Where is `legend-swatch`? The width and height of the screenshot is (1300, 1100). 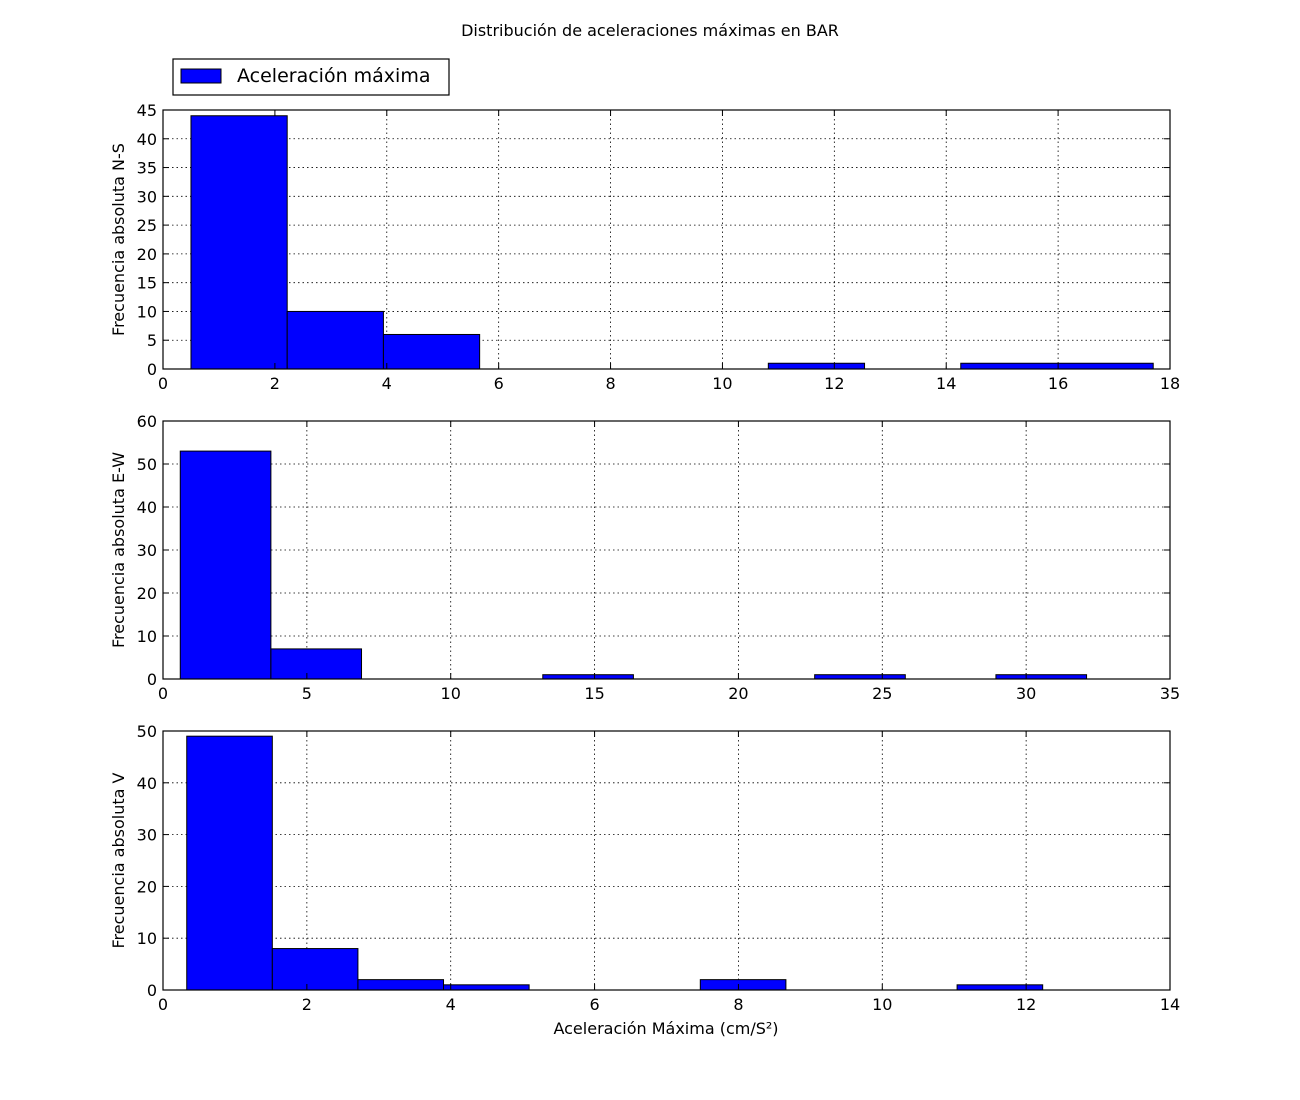 legend-swatch is located at coordinates (201, 76).